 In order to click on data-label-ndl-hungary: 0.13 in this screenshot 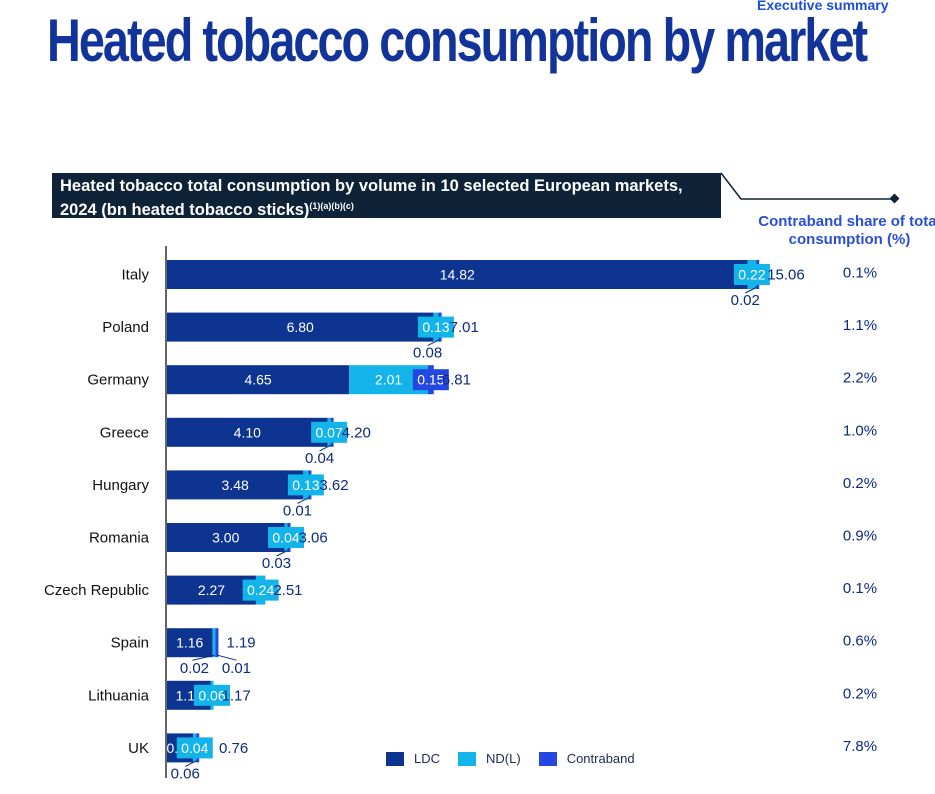, I will do `click(305, 485)`.